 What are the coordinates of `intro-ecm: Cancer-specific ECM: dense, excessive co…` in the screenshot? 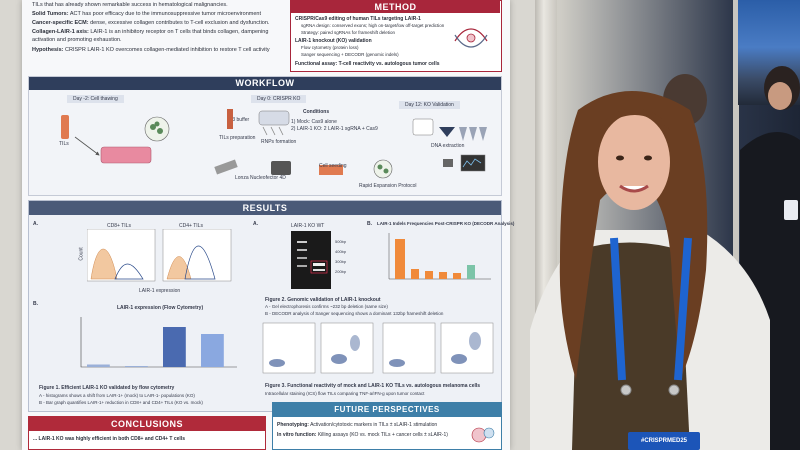 It's located at (151, 23).